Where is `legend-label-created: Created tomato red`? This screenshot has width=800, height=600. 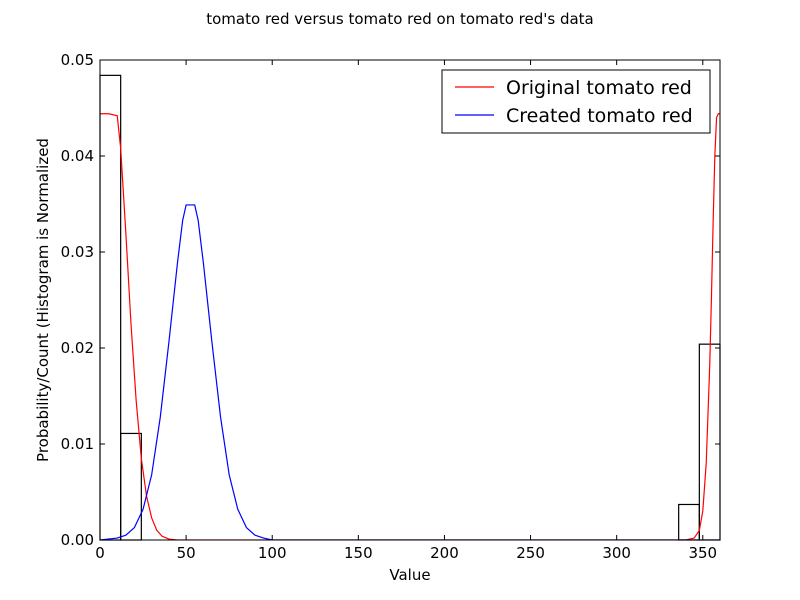
legend-label-created: Created tomato red is located at coordinates (599, 116).